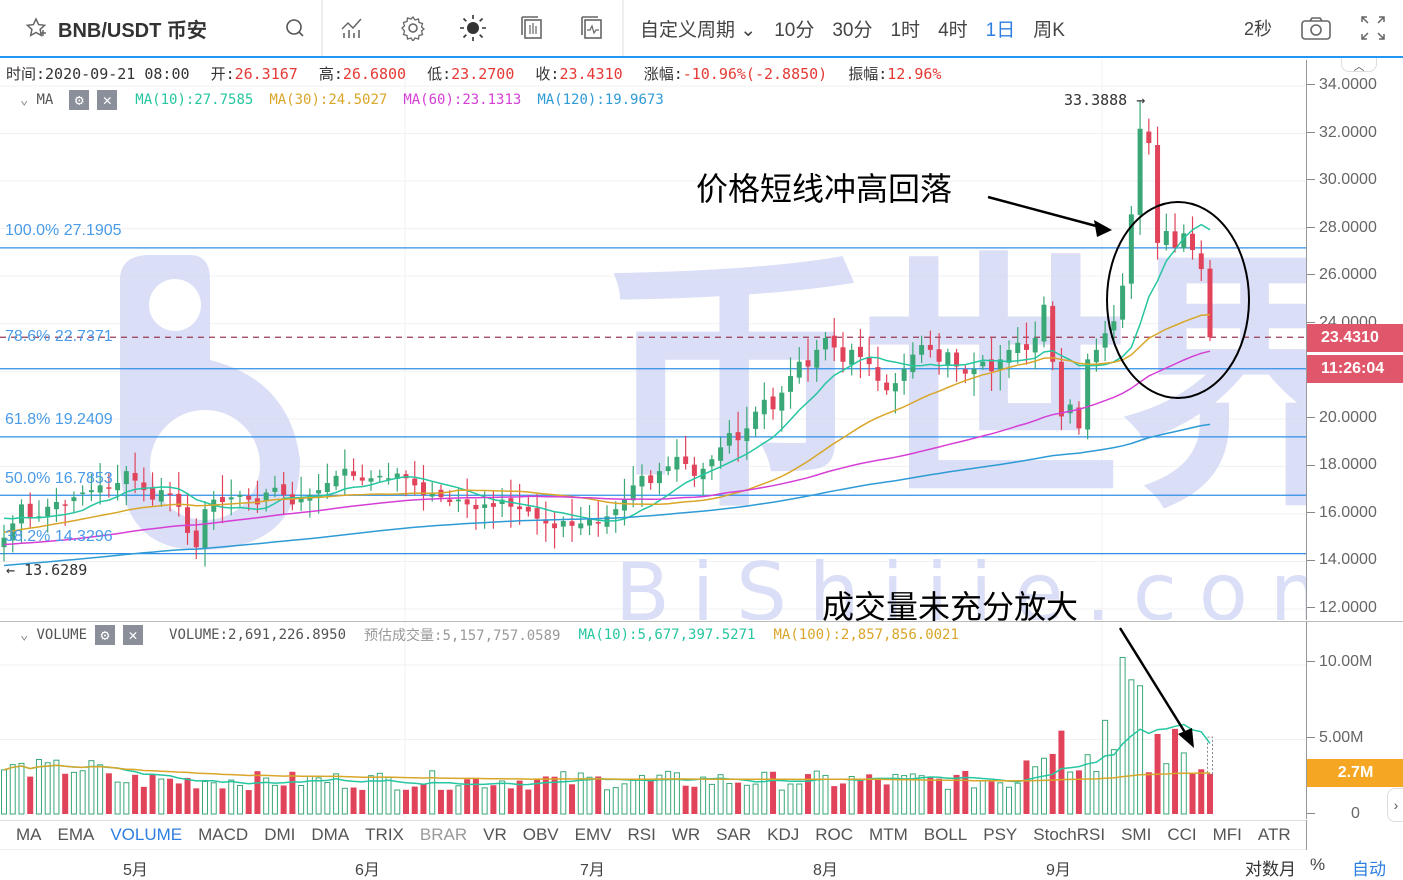 This screenshot has height=880, width=1403. I want to click on indicator-tab-sar: SAR, so click(734, 834).